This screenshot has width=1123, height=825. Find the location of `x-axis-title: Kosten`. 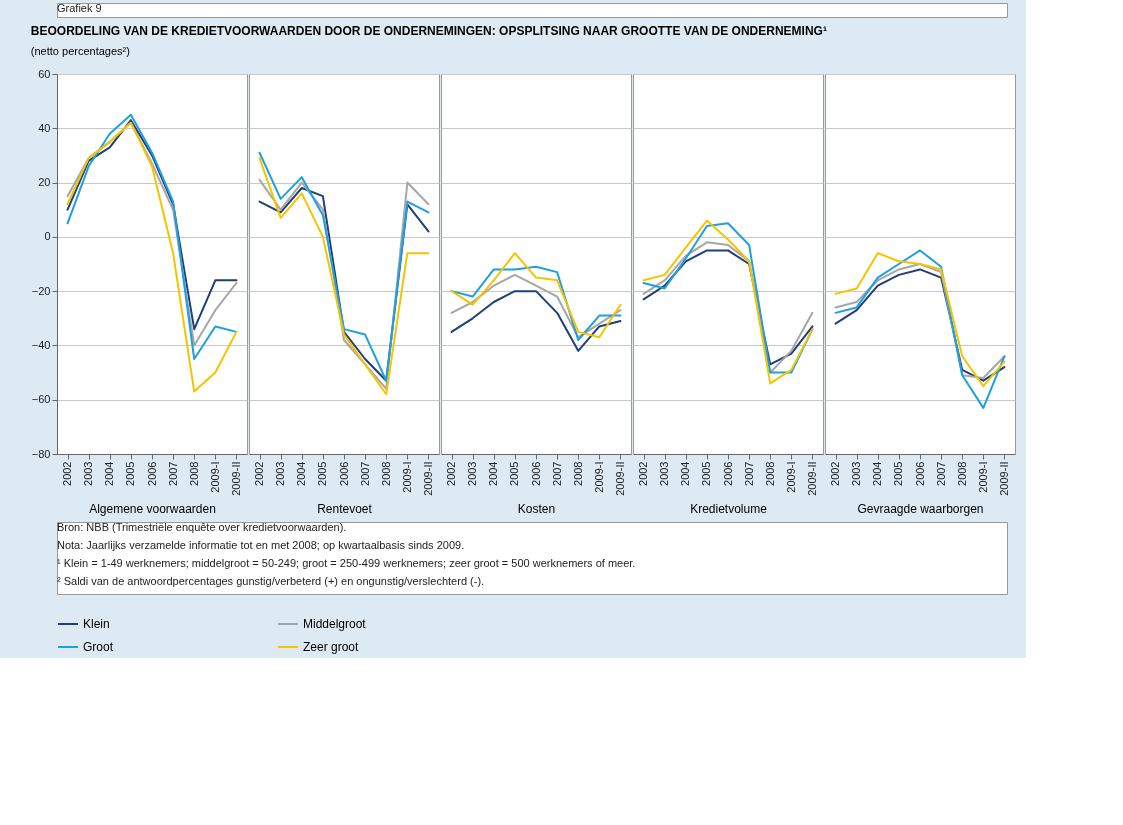

x-axis-title: Kosten is located at coordinates (536, 508).